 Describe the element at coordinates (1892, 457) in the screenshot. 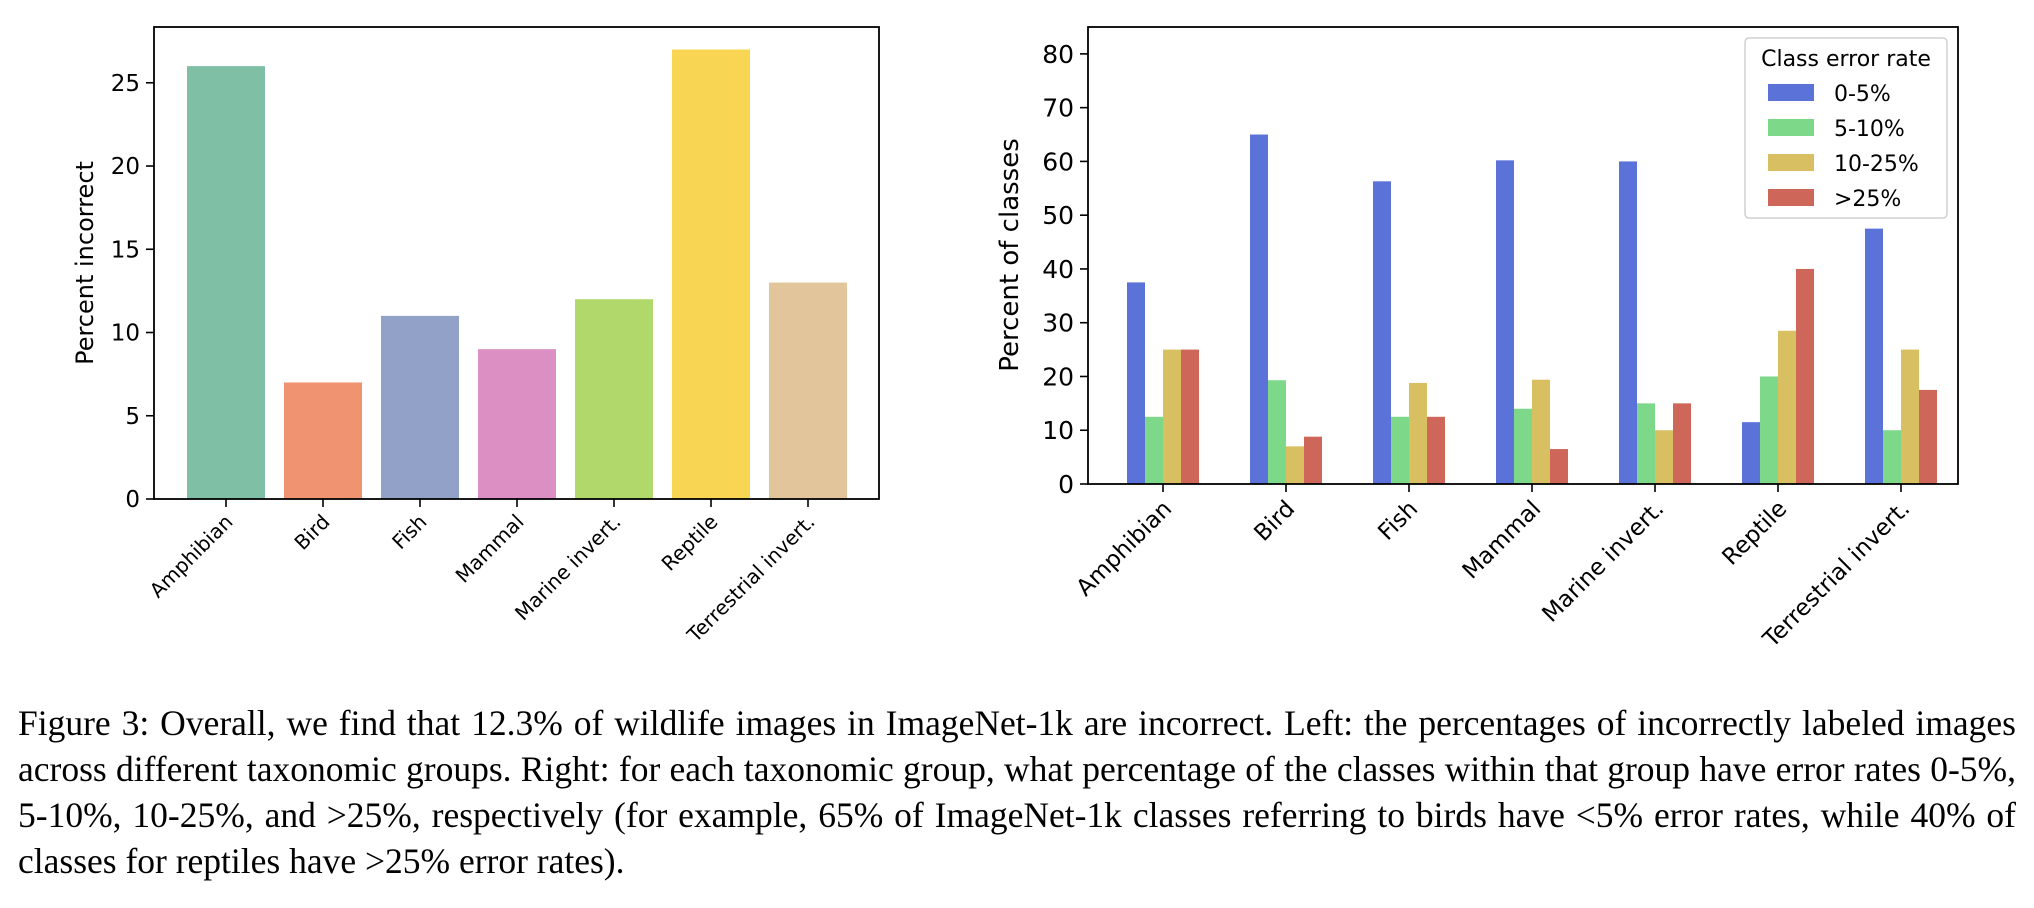

I see `right-bar-terrestrial-invert--series-2` at that location.